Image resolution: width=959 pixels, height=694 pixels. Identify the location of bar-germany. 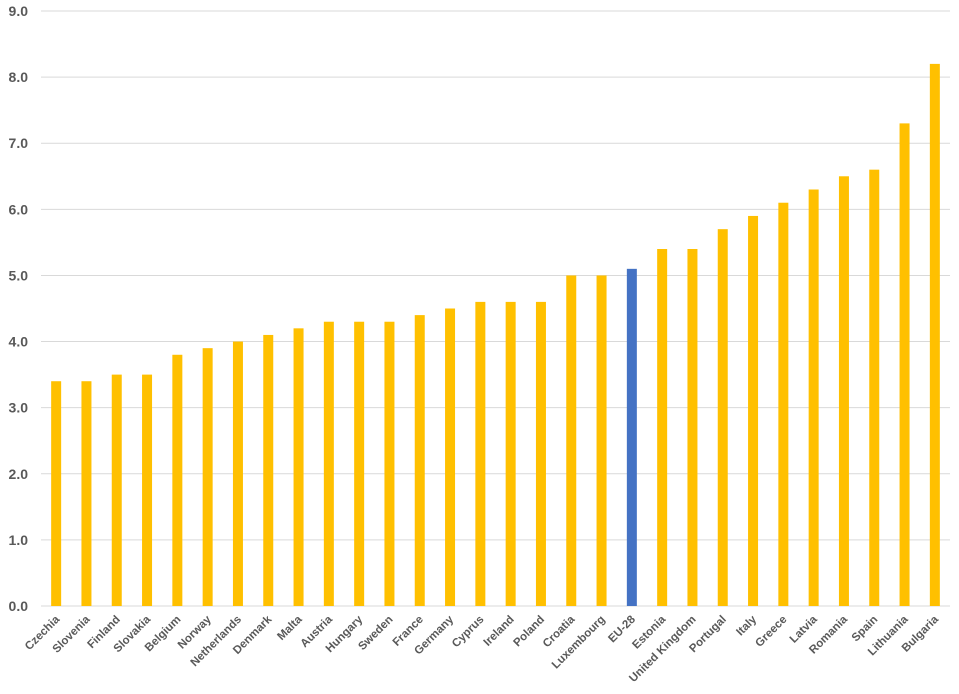
(450, 457).